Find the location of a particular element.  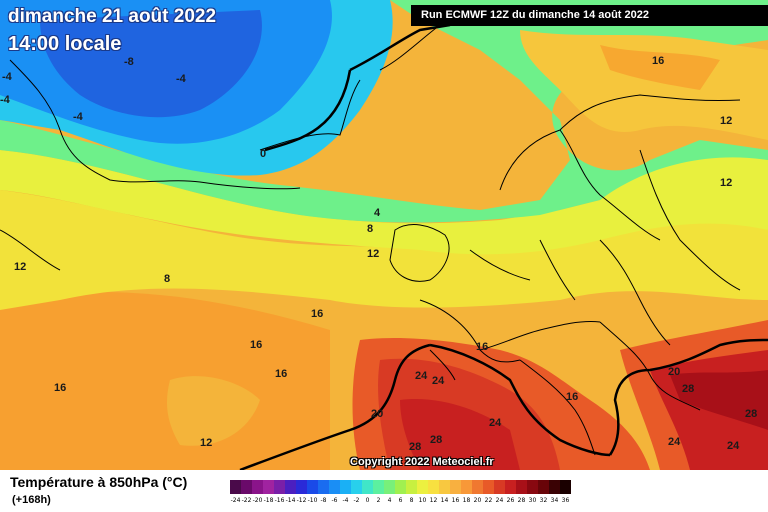

scale-label: -8 is located at coordinates (323, 500).